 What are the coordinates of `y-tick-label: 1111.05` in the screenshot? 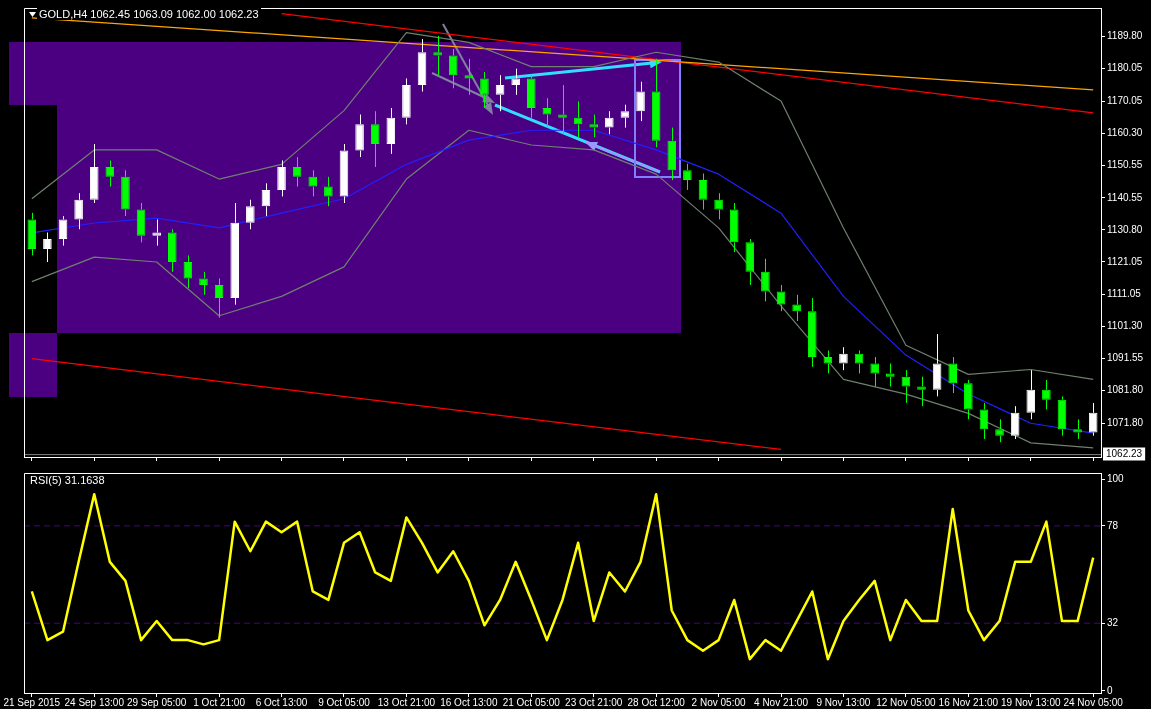 It's located at (1124, 294).